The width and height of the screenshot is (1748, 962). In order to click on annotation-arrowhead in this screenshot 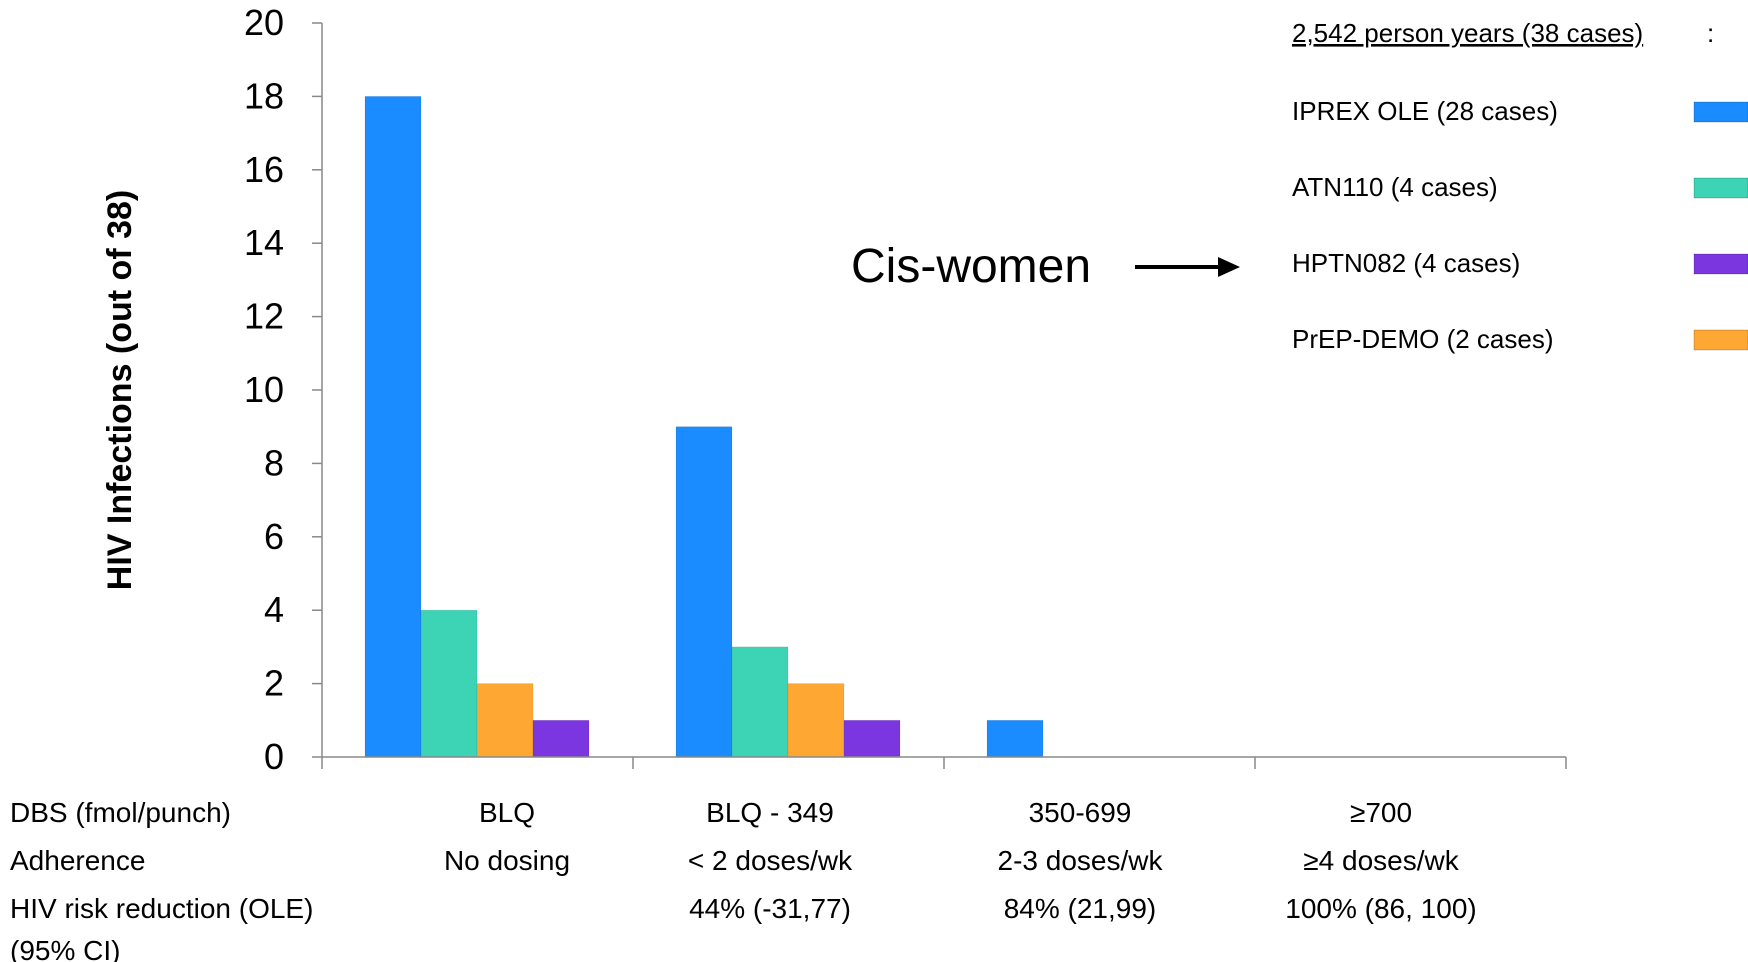, I will do `click(1229, 267)`.